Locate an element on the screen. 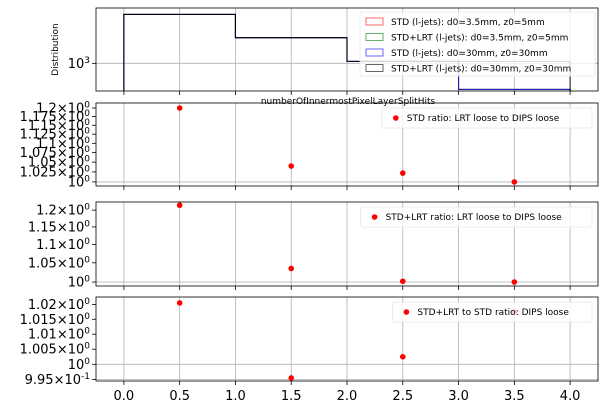  legend-label: STD+LRT to STD ratio: DIPS loose is located at coordinates (493, 313).